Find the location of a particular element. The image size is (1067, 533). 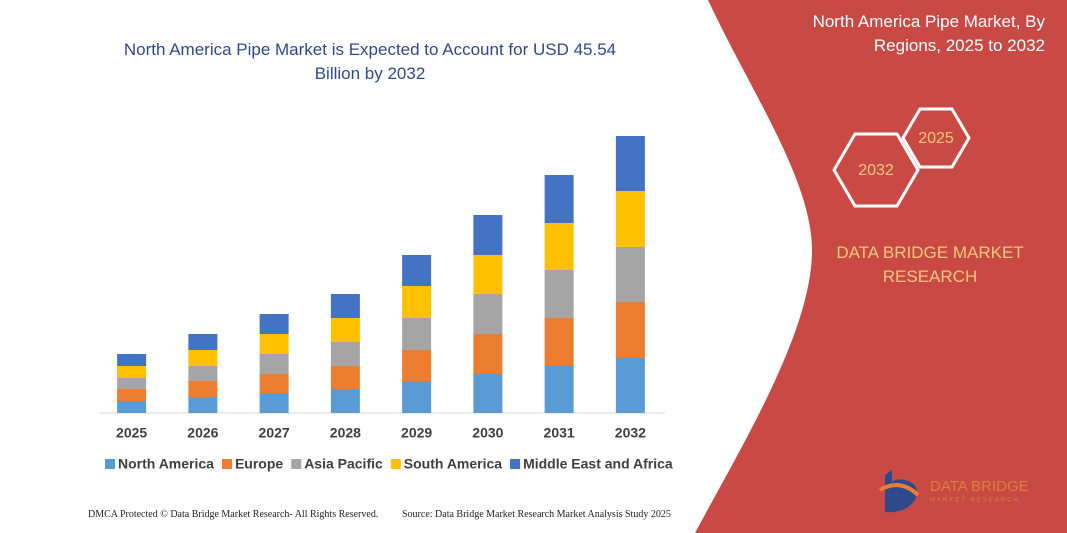

hex-label: 2025 is located at coordinates (936, 138).